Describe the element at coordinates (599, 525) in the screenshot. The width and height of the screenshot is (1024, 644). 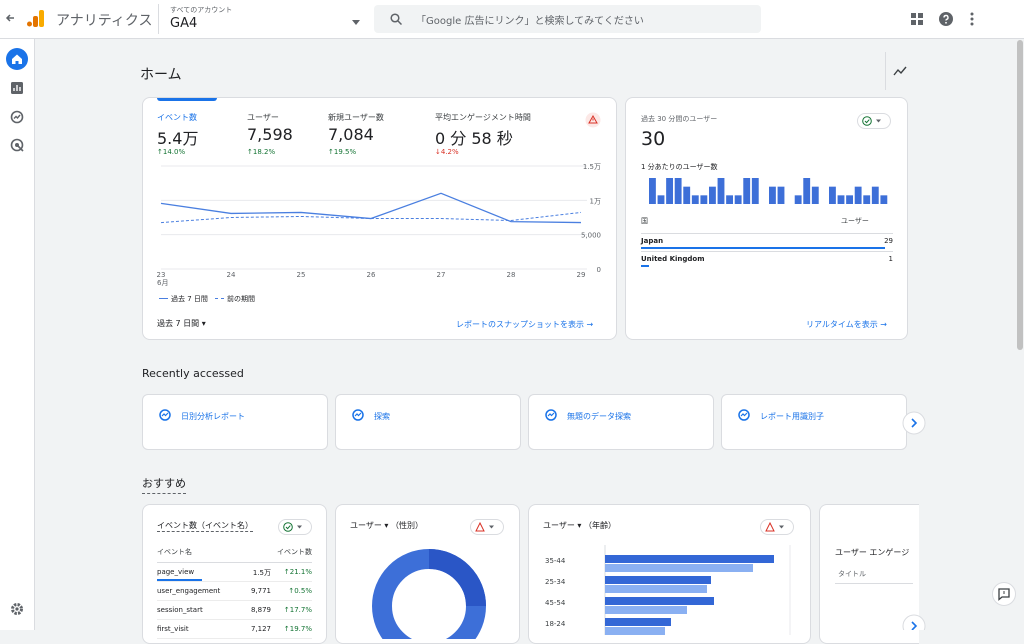
I see `dimension: （年齢）` at that location.